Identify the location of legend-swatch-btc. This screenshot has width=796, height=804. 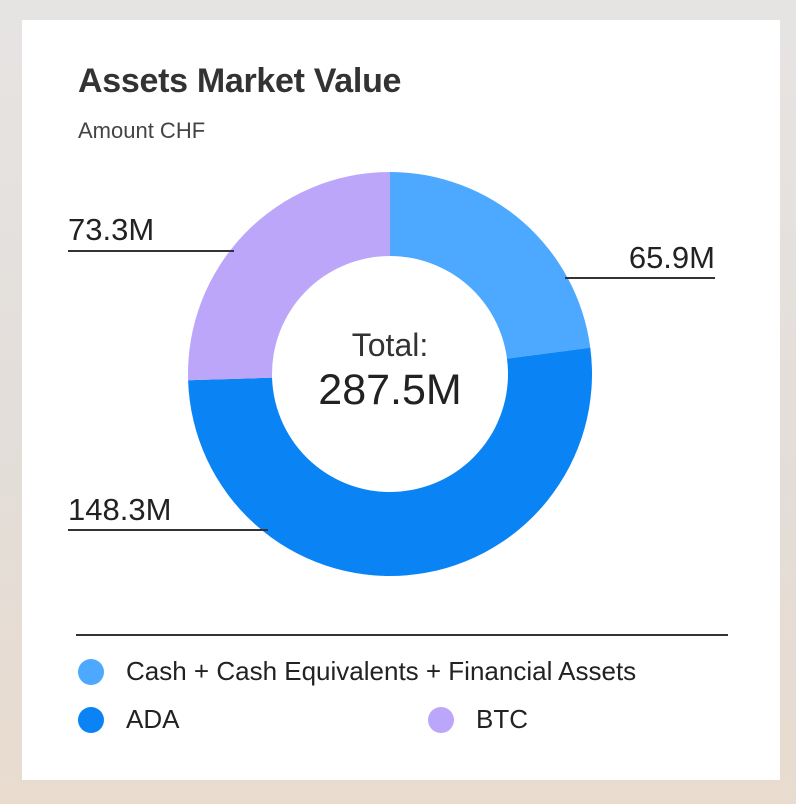
(441, 719).